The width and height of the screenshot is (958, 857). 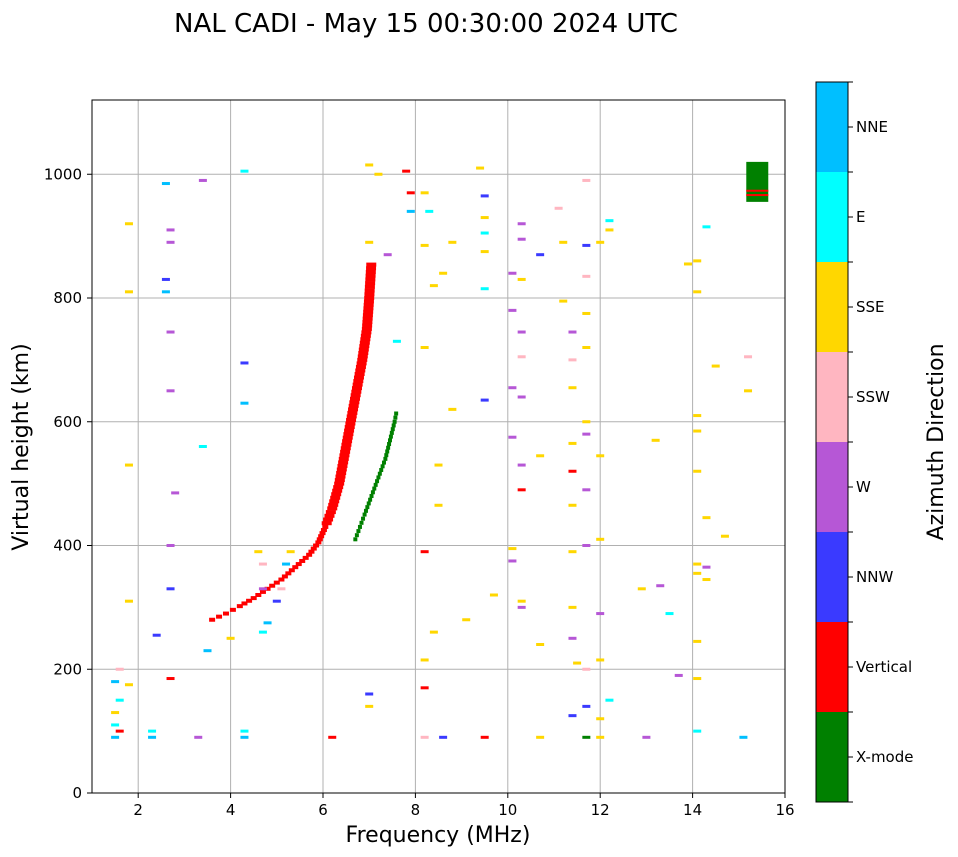 I want to click on marker-stripe, so click(x=757, y=195).